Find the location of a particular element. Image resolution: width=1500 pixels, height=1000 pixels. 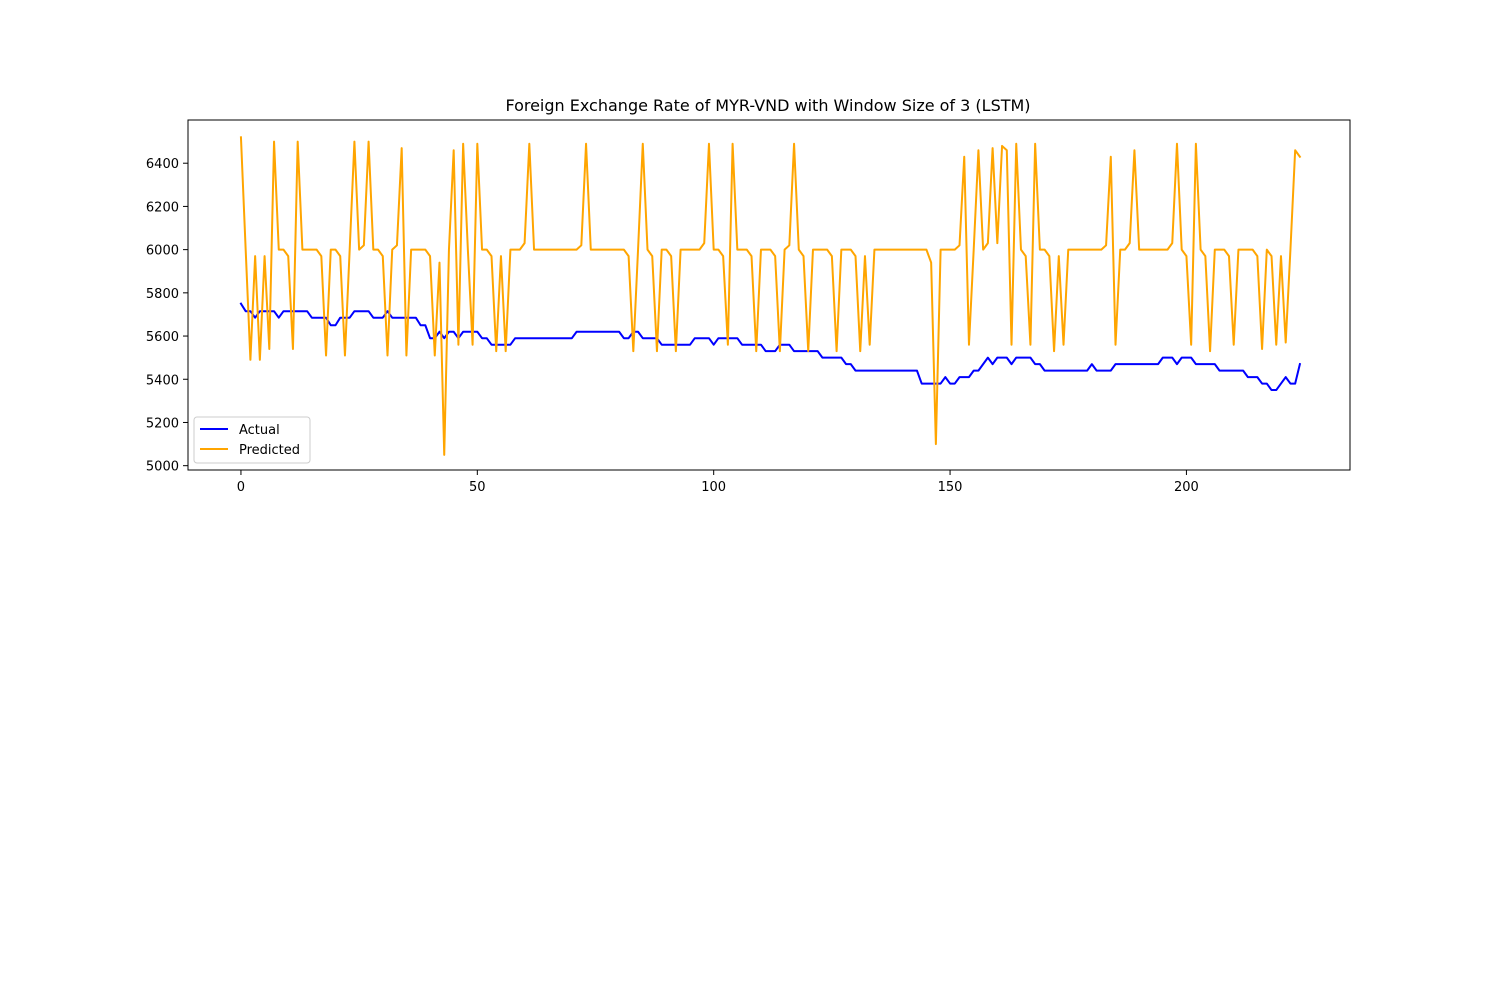

x-axis: 0 50 100 150 200 is located at coordinates (718, 482).